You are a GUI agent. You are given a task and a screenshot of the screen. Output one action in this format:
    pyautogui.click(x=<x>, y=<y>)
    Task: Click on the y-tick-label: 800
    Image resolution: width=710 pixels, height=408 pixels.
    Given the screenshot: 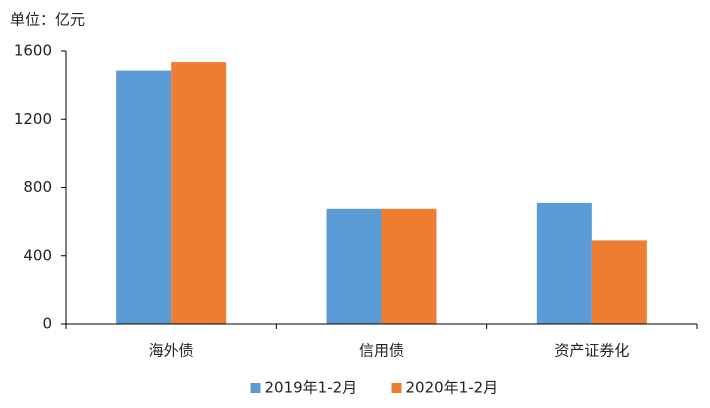 What is the action you would take?
    pyautogui.click(x=37, y=187)
    